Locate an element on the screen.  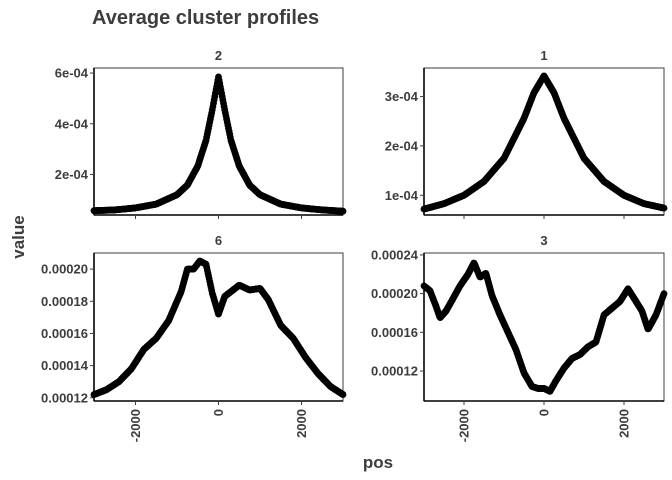
x-axis-label: pos is located at coordinates (378, 462).